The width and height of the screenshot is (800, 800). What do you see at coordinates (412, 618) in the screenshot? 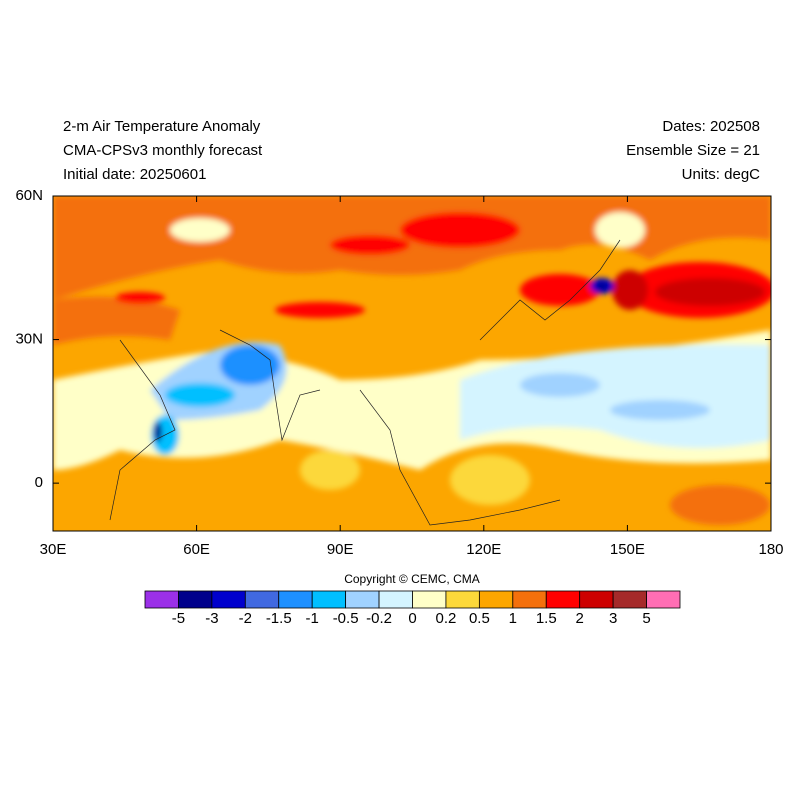
I see `colorbar-label: 0` at bounding box center [412, 618].